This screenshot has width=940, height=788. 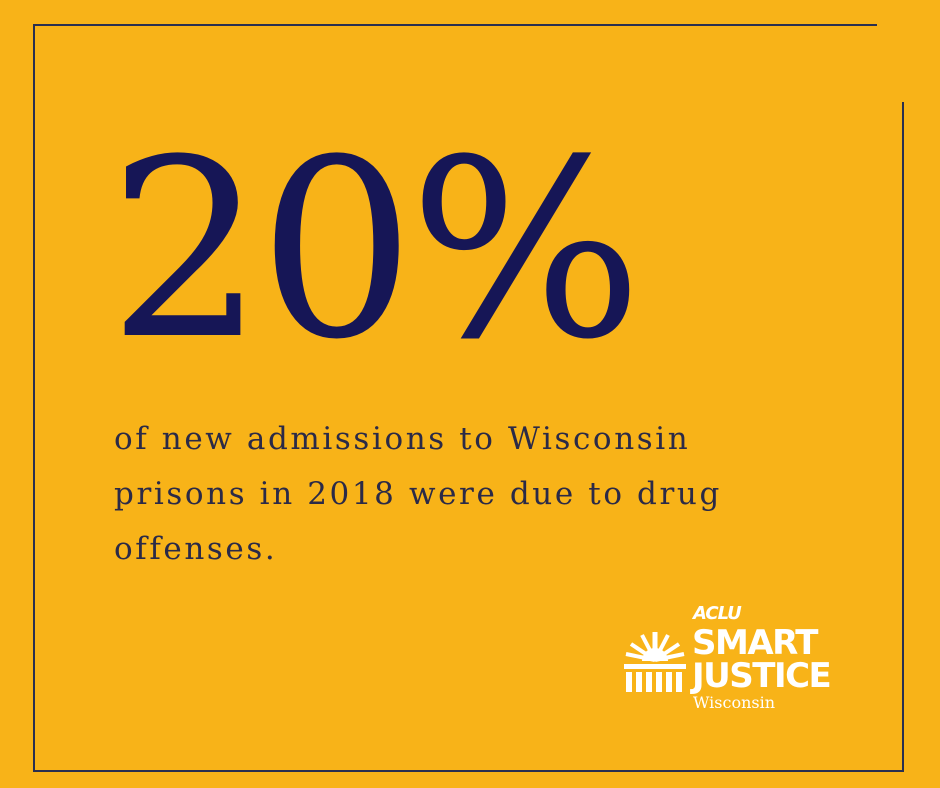 I want to click on frame-right-line, so click(x=903, y=437).